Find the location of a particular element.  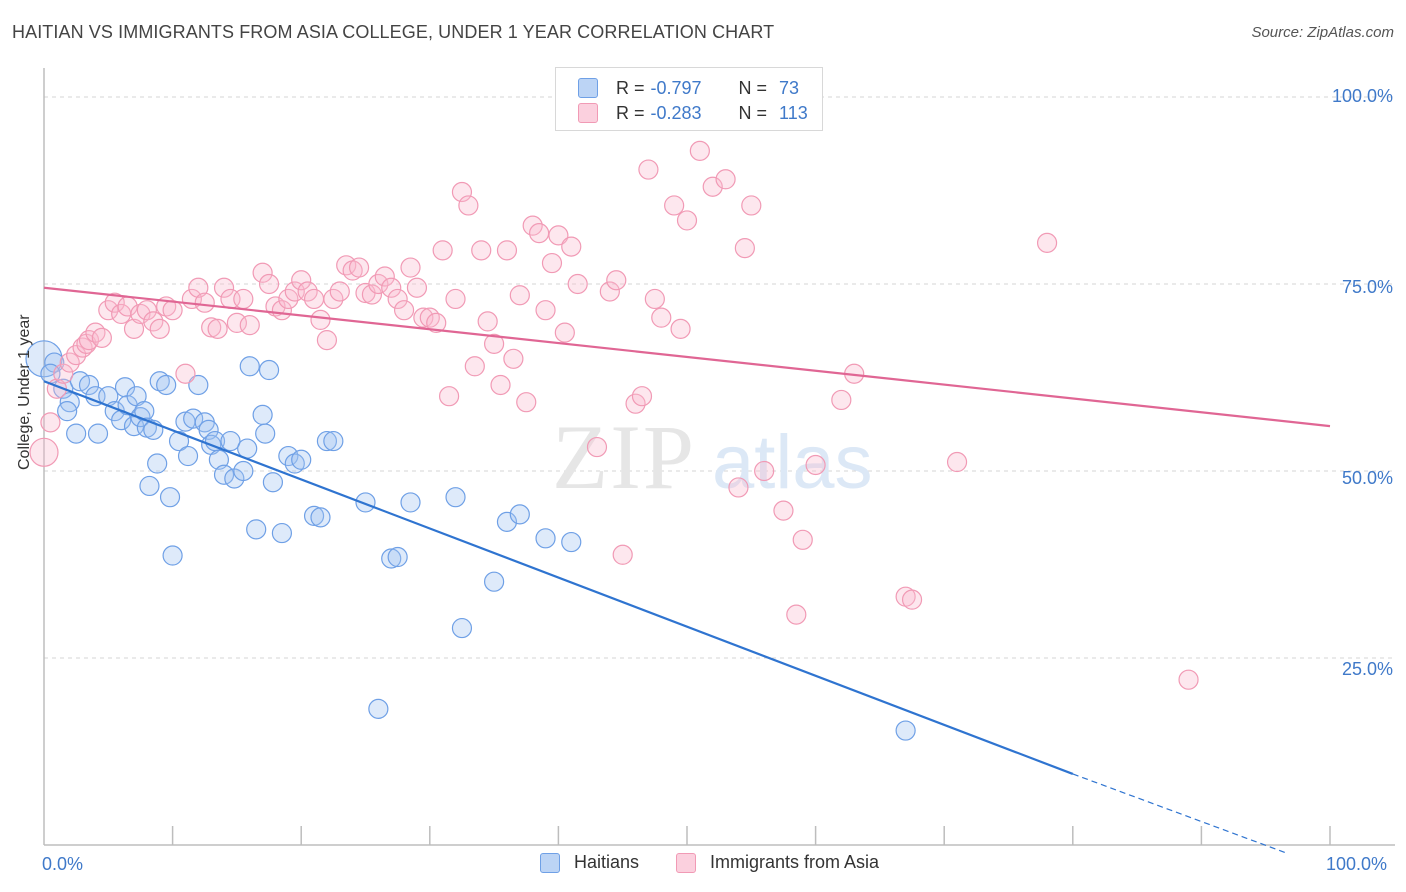

y-tick-label: 100.0% is located at coordinates (1362, 96).